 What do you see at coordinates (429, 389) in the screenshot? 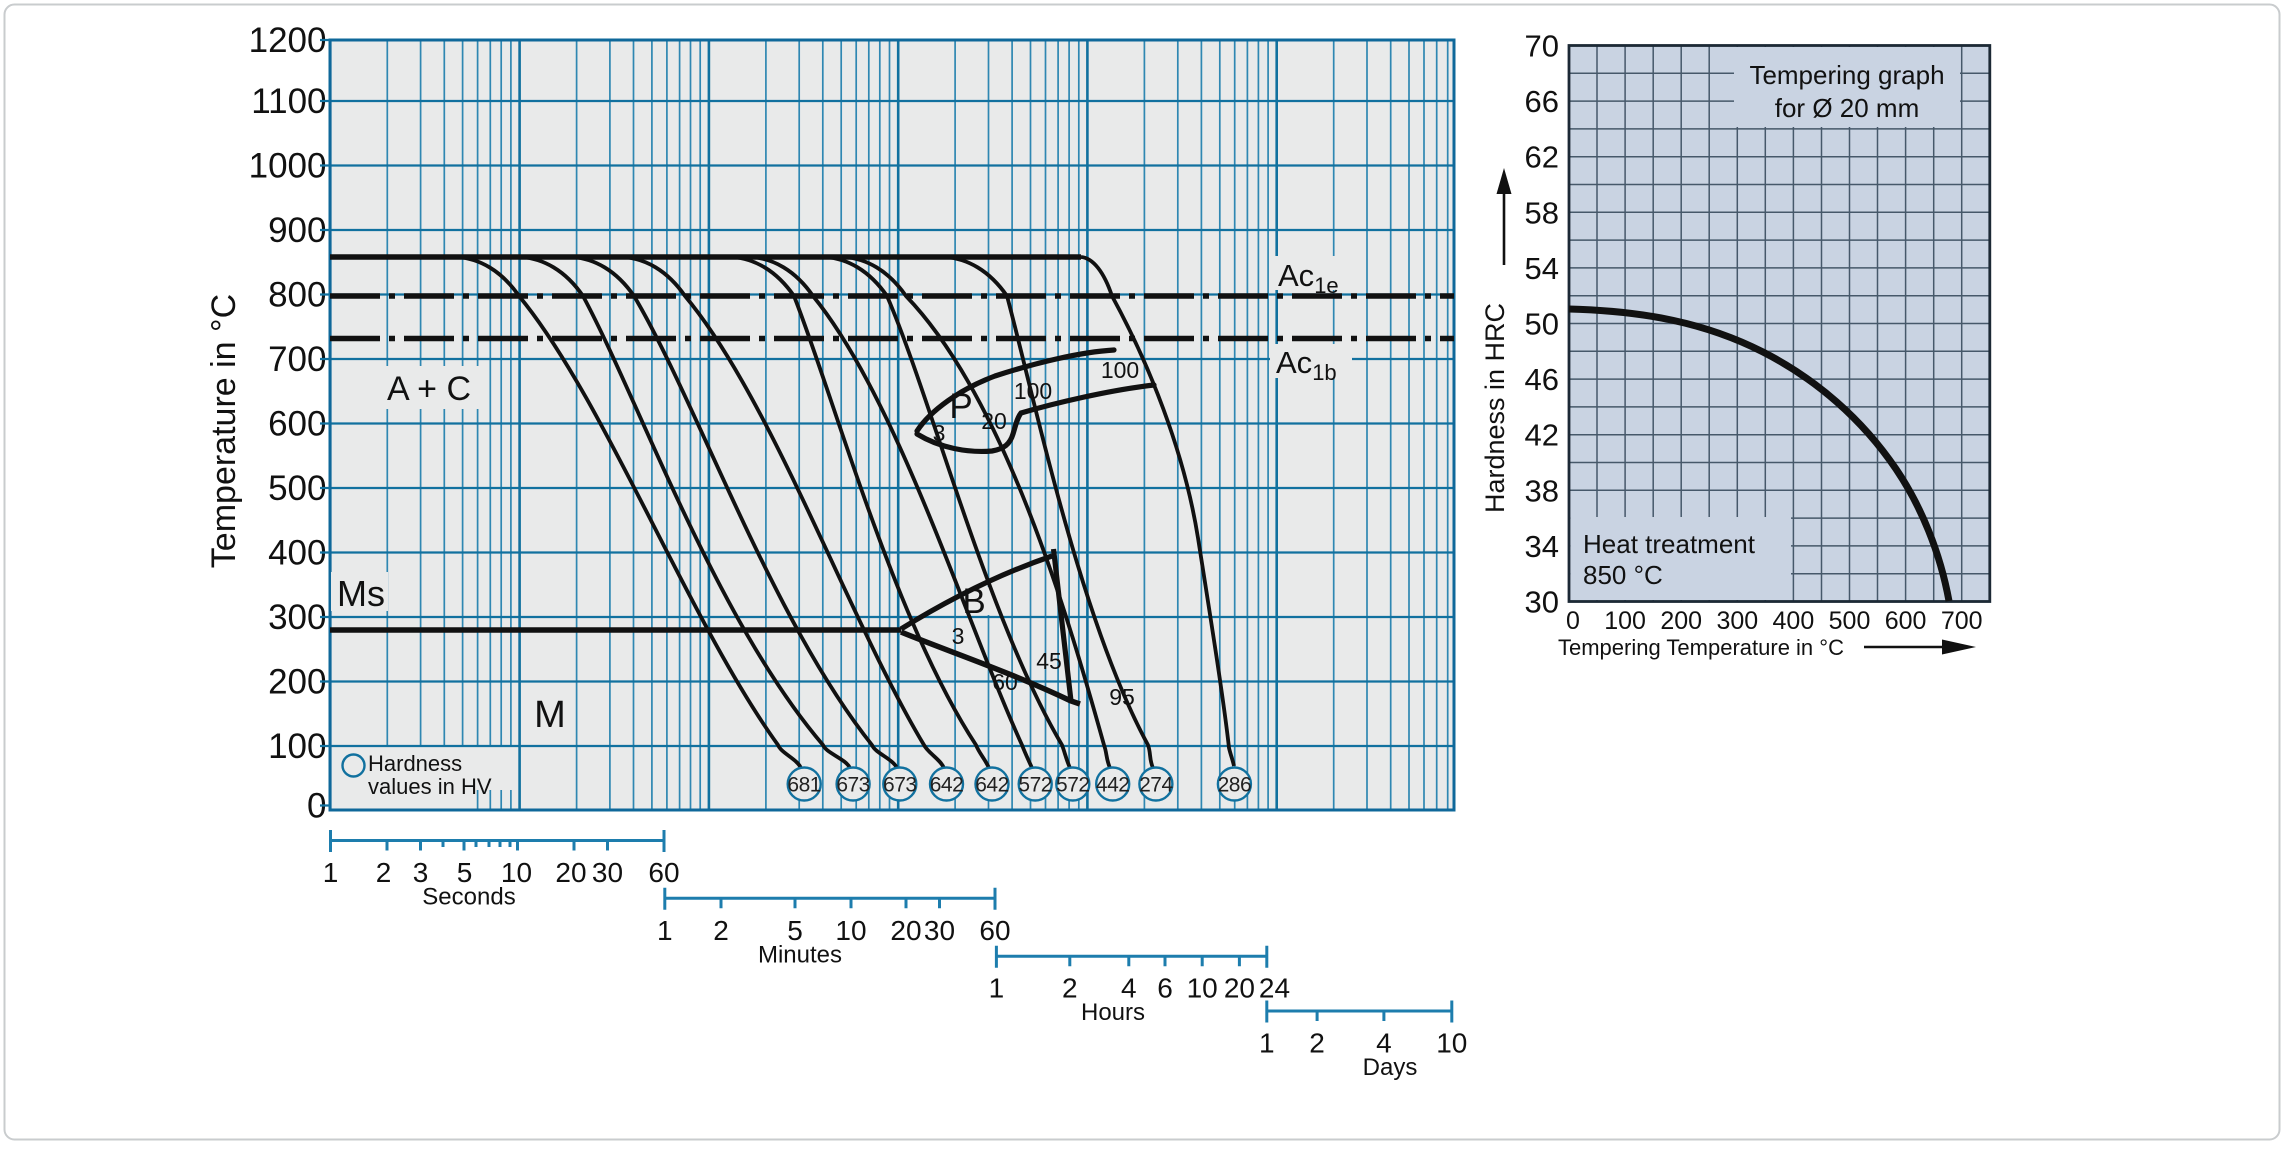
I see `svg-text: A + C` at bounding box center [429, 389].